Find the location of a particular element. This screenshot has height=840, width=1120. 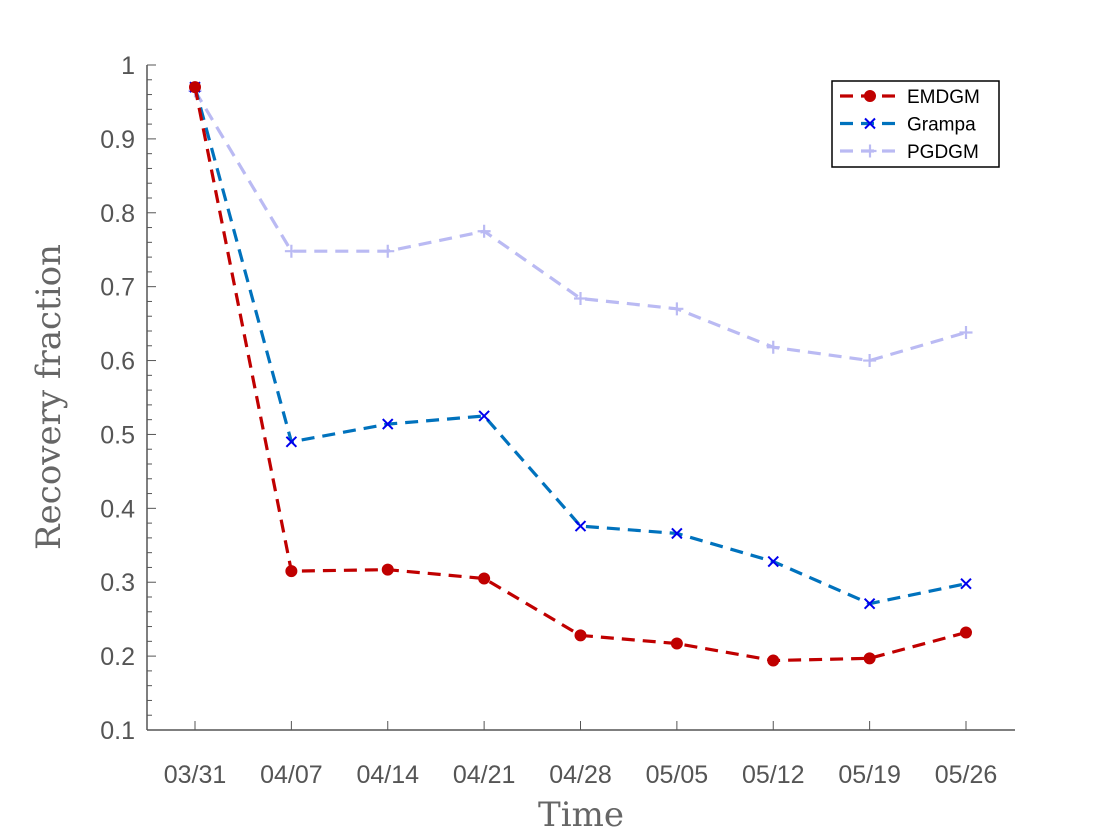

legend-label-emdgm: EMDGM is located at coordinates (943, 97).